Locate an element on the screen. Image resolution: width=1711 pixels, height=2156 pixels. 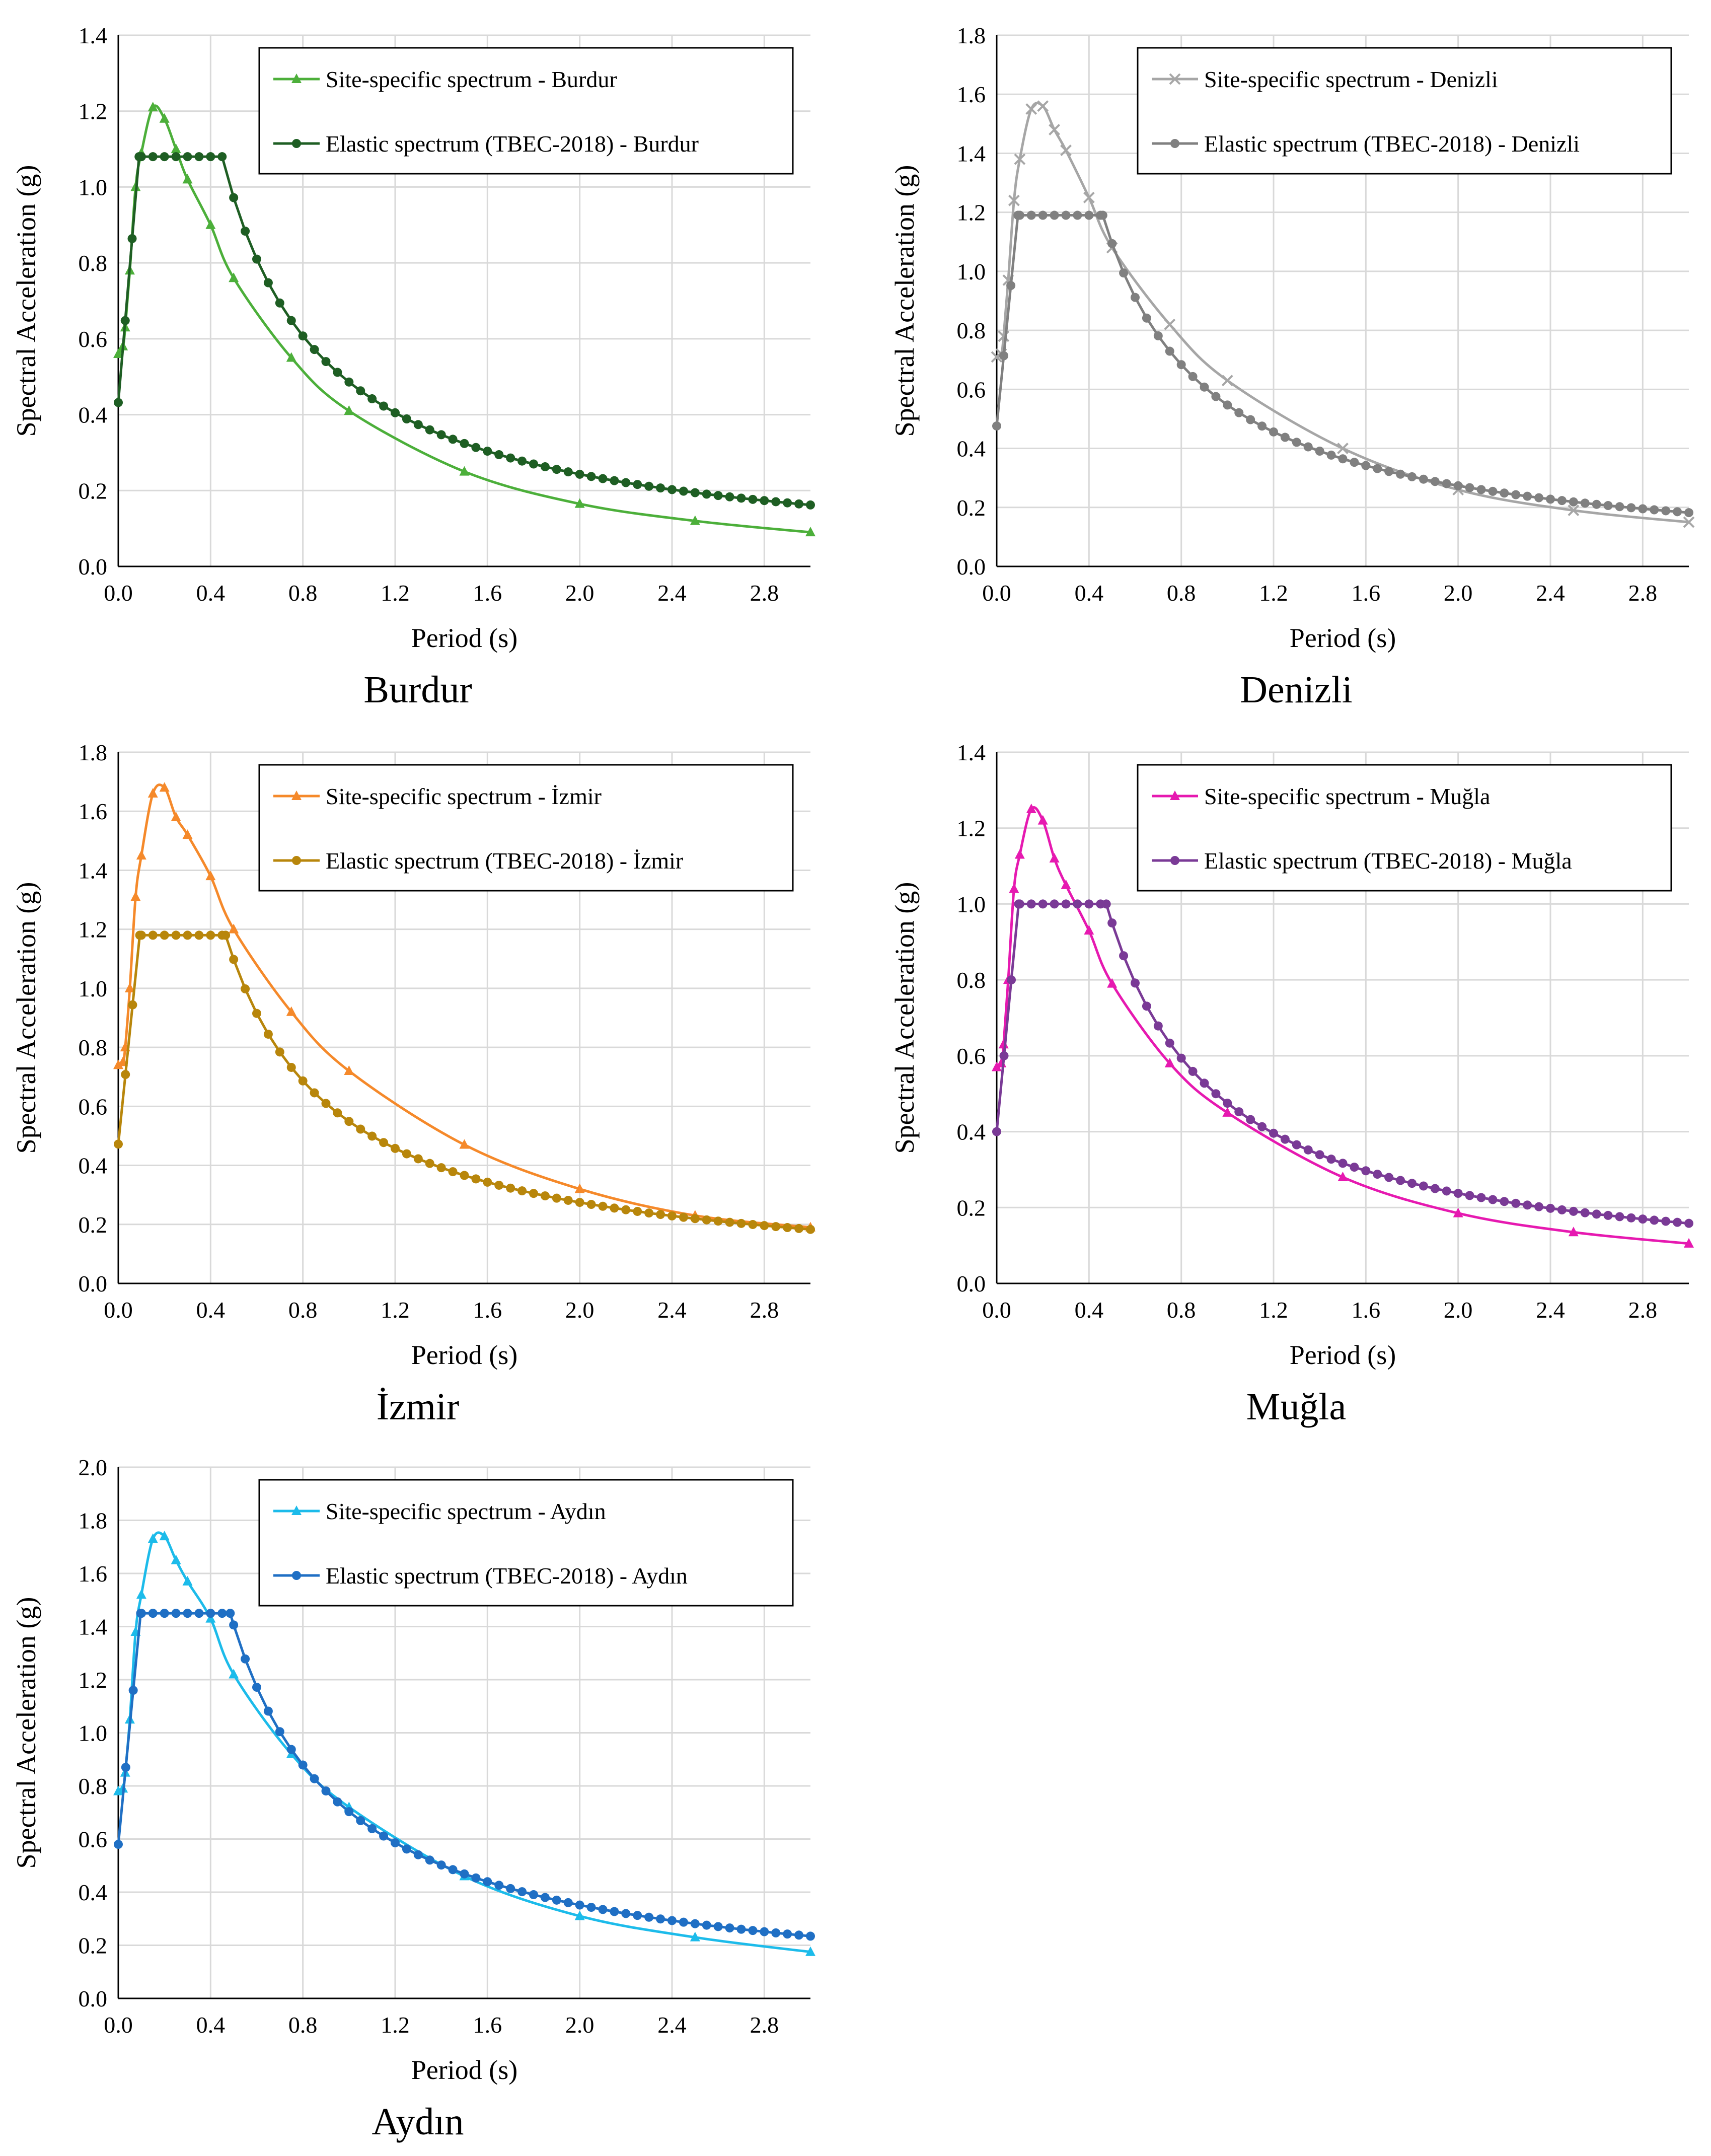
y-tick-label: 1.6 is located at coordinates (93, 1574).